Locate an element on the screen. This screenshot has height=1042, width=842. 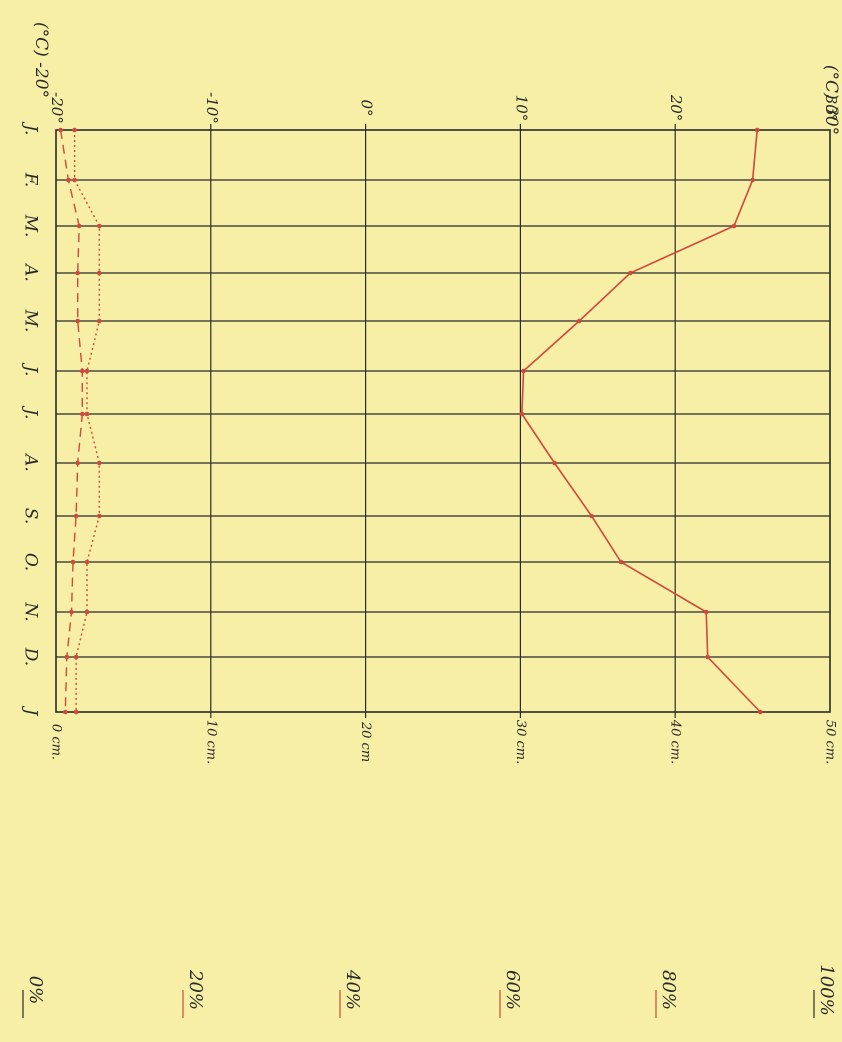
series-dashed-line is located at coordinates (71, 421).